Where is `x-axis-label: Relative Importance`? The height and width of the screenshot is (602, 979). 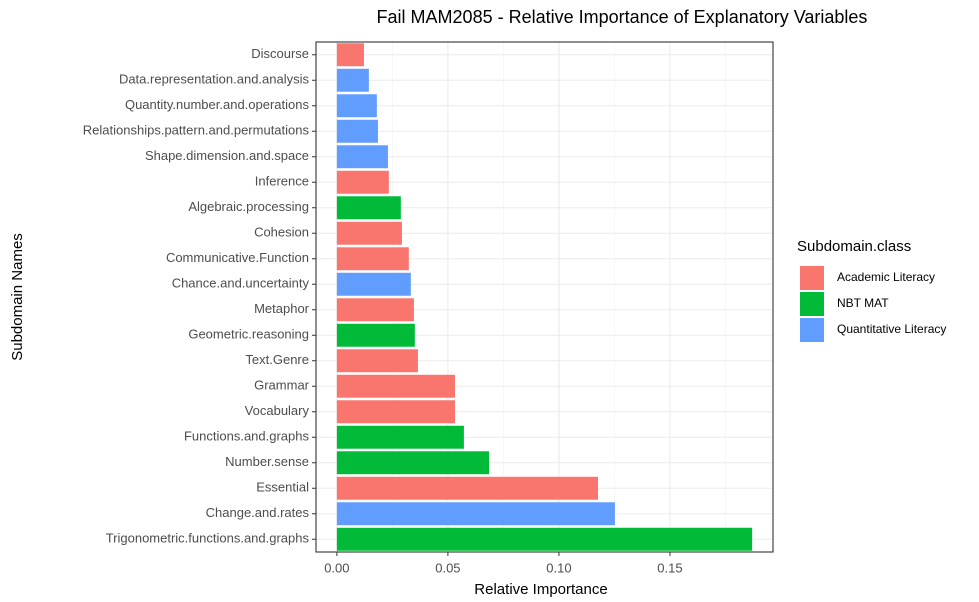
x-axis-label: Relative Importance is located at coordinates (540, 589).